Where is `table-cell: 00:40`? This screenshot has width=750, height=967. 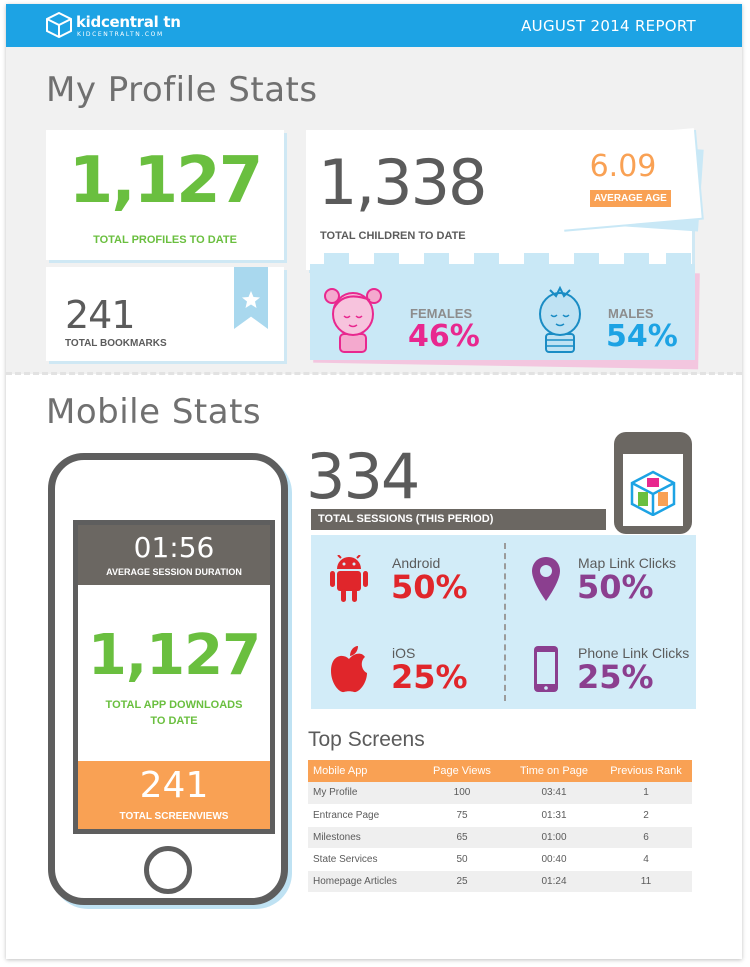 table-cell: 00:40 is located at coordinates (554, 859).